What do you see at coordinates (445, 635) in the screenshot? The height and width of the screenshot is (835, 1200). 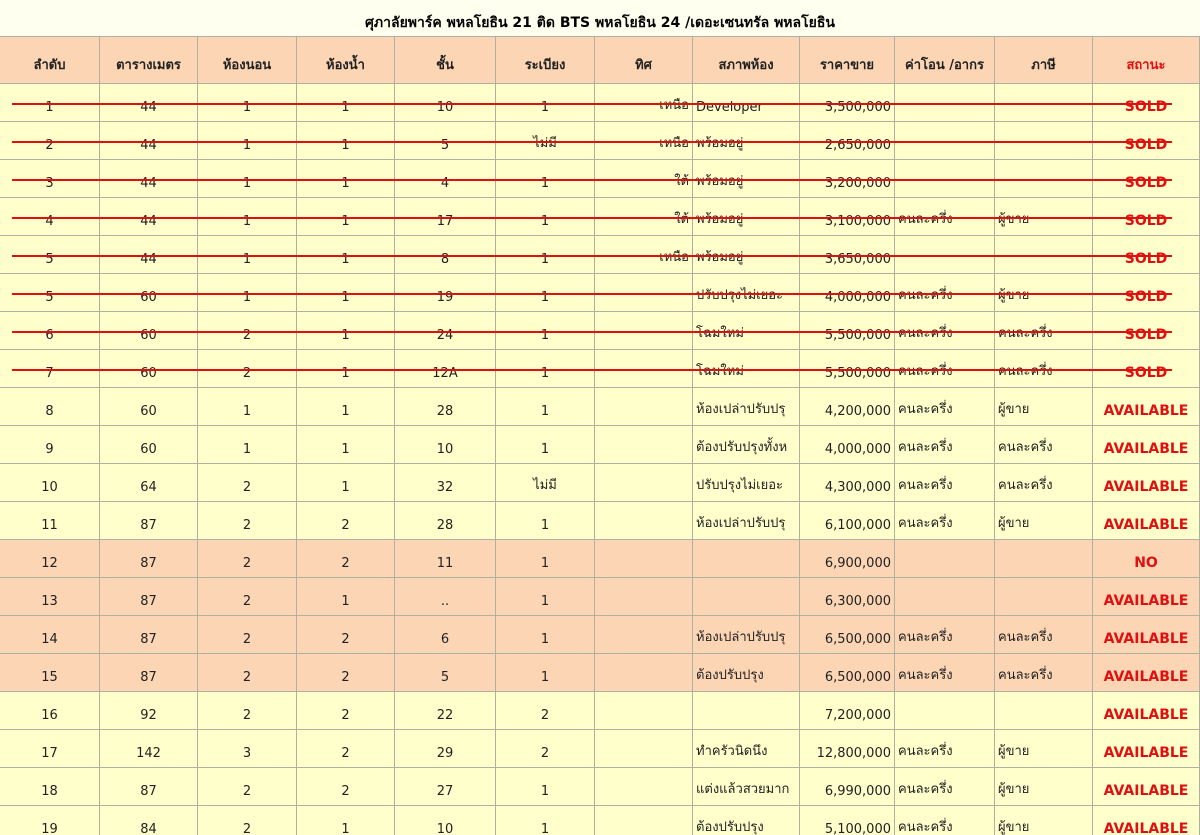 I see `cell: 6` at bounding box center [445, 635].